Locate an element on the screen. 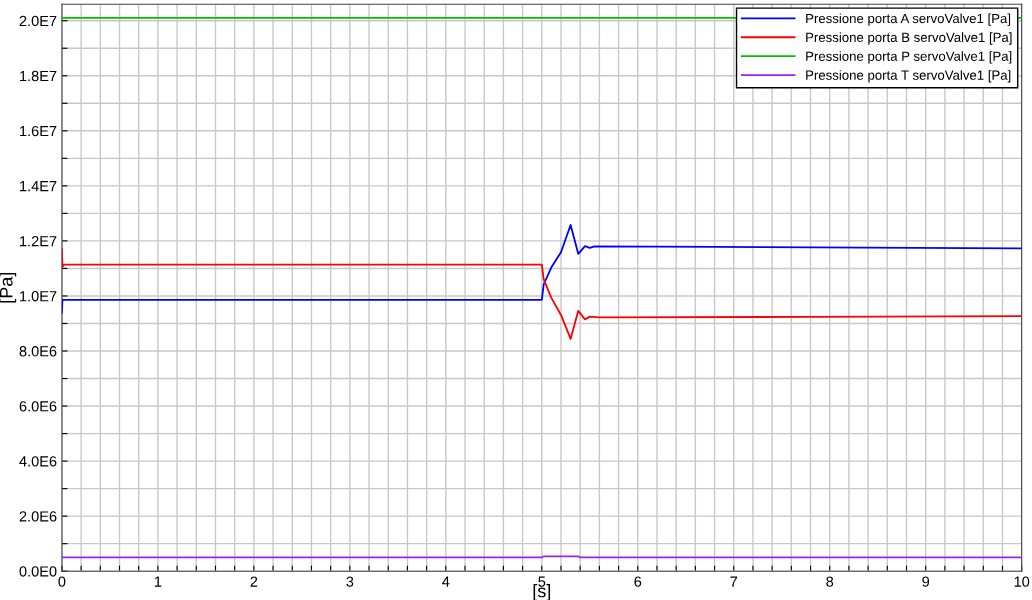 The height and width of the screenshot is (600, 1032). x-tick-label: 2 is located at coordinates (254, 581).